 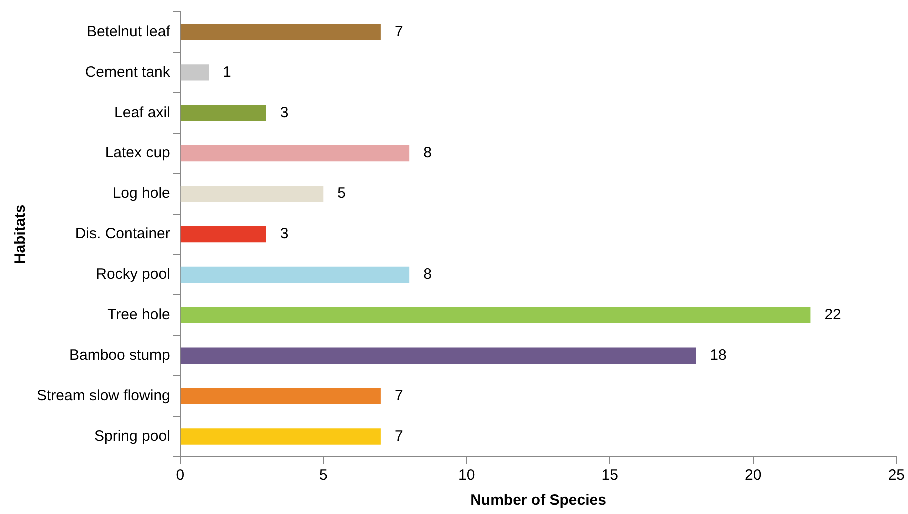 I want to click on x-tick-label: 25, so click(x=896, y=475).